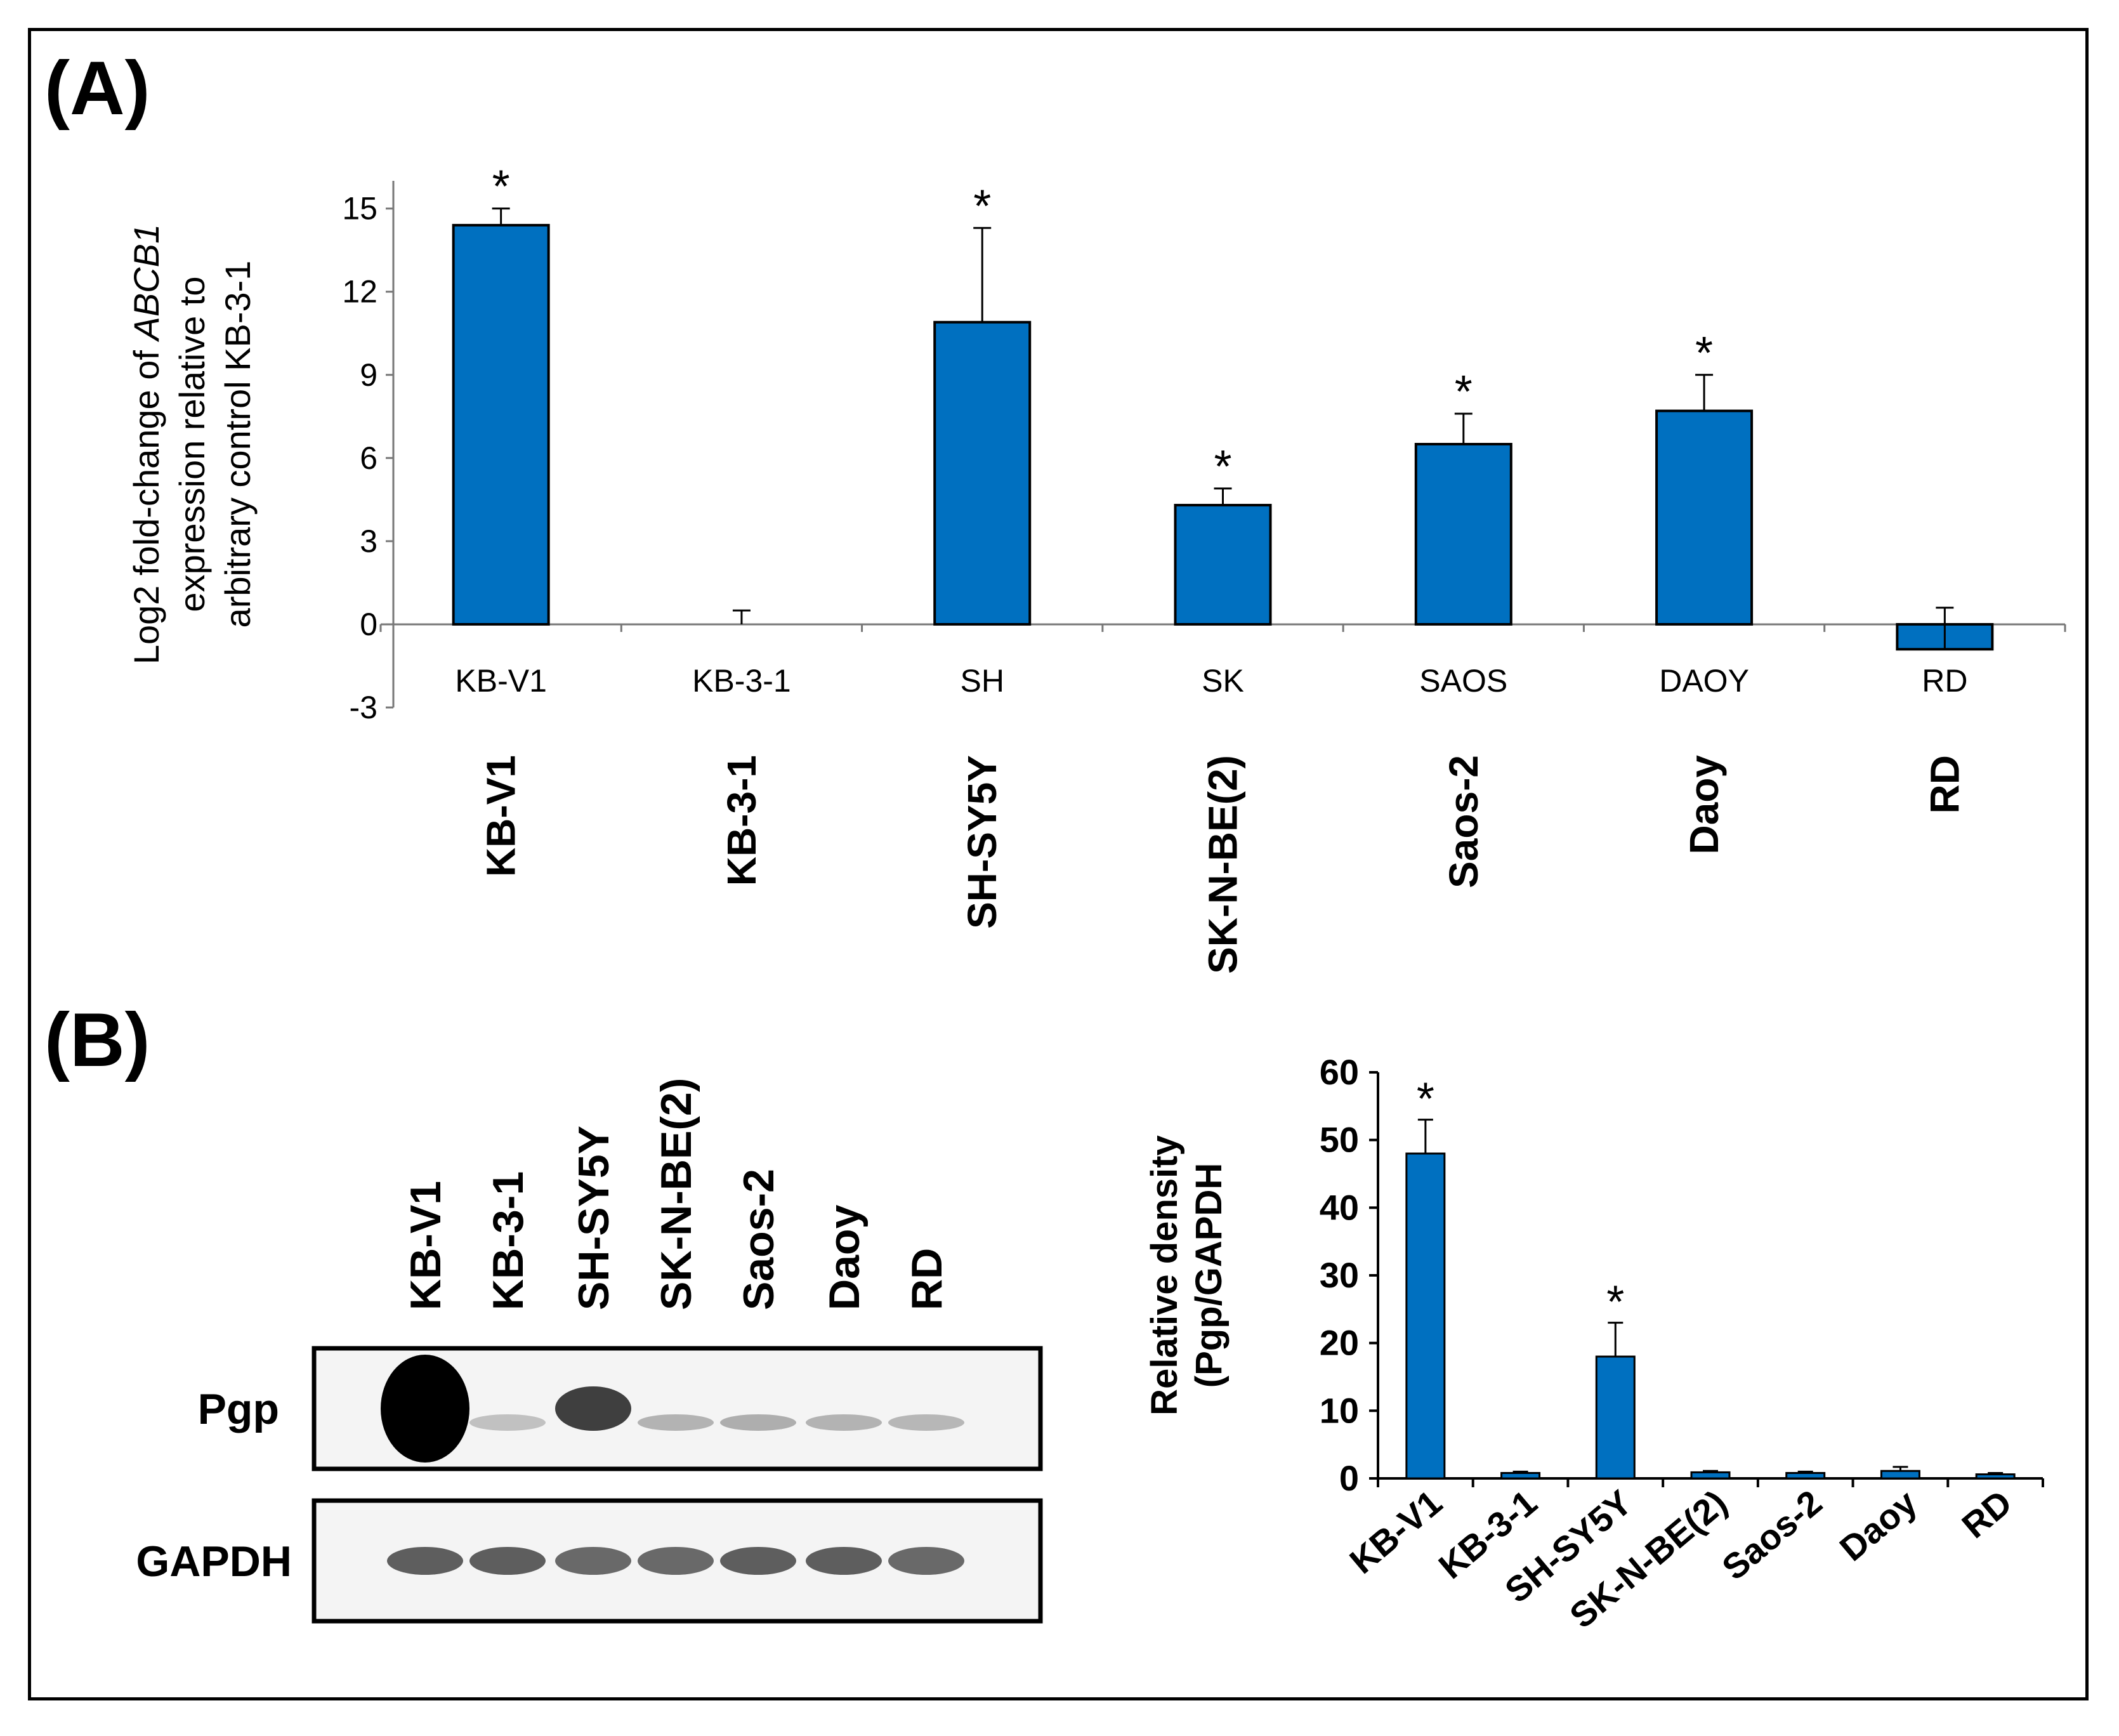  I want to click on lane-label: KB-3-1, so click(508, 1240).